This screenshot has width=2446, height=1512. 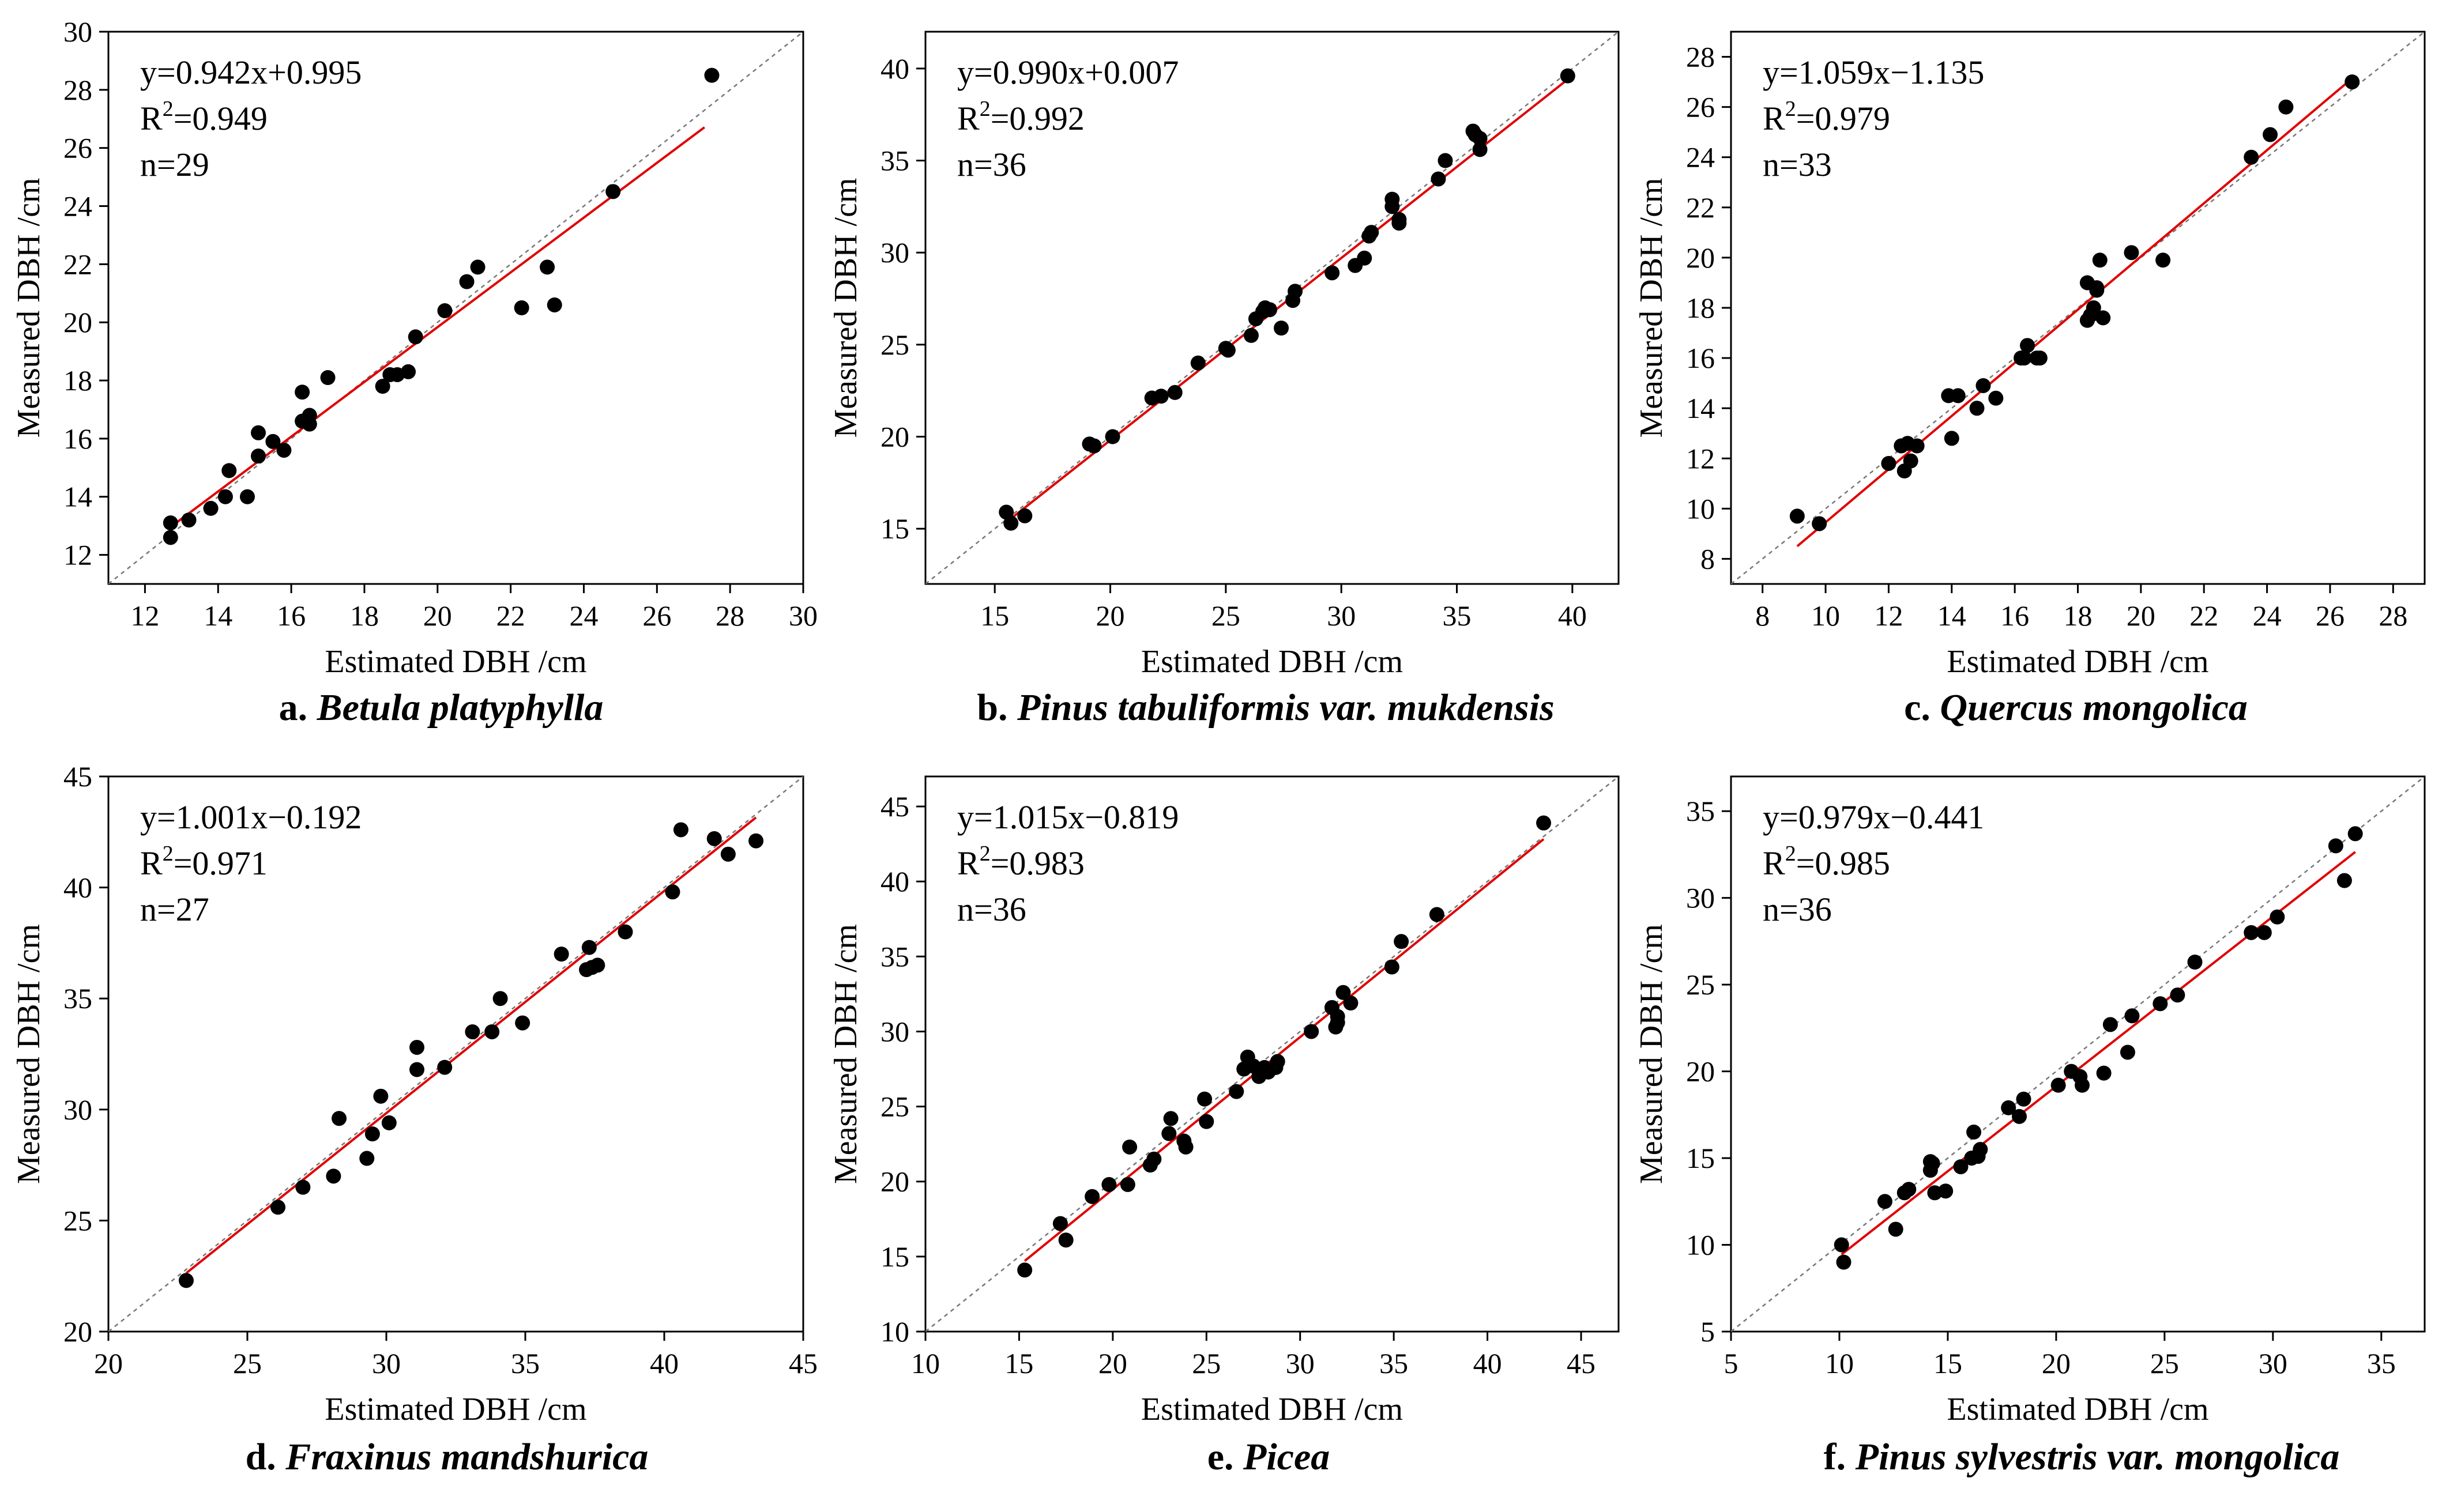 I want to click on one-to-one-reference-line, so click(x=2078, y=1054).